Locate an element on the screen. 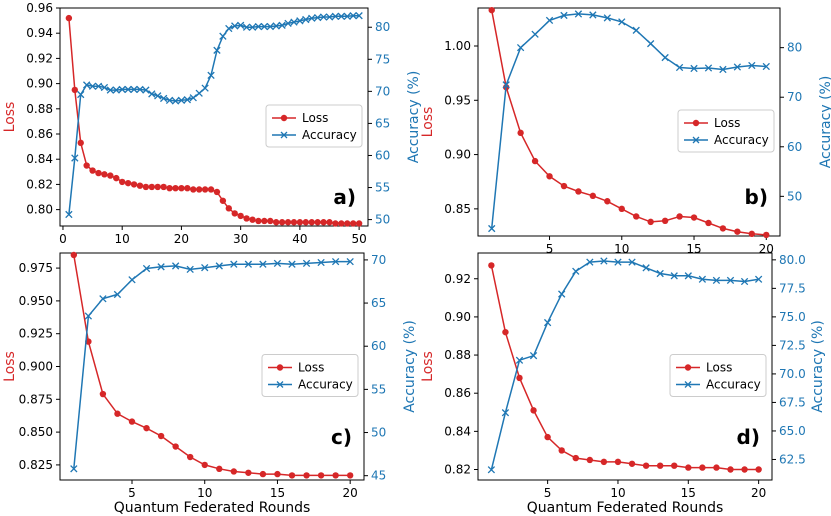 The image size is (831, 516). y-left-tick-label: 0.925 is located at coordinates (36, 334).